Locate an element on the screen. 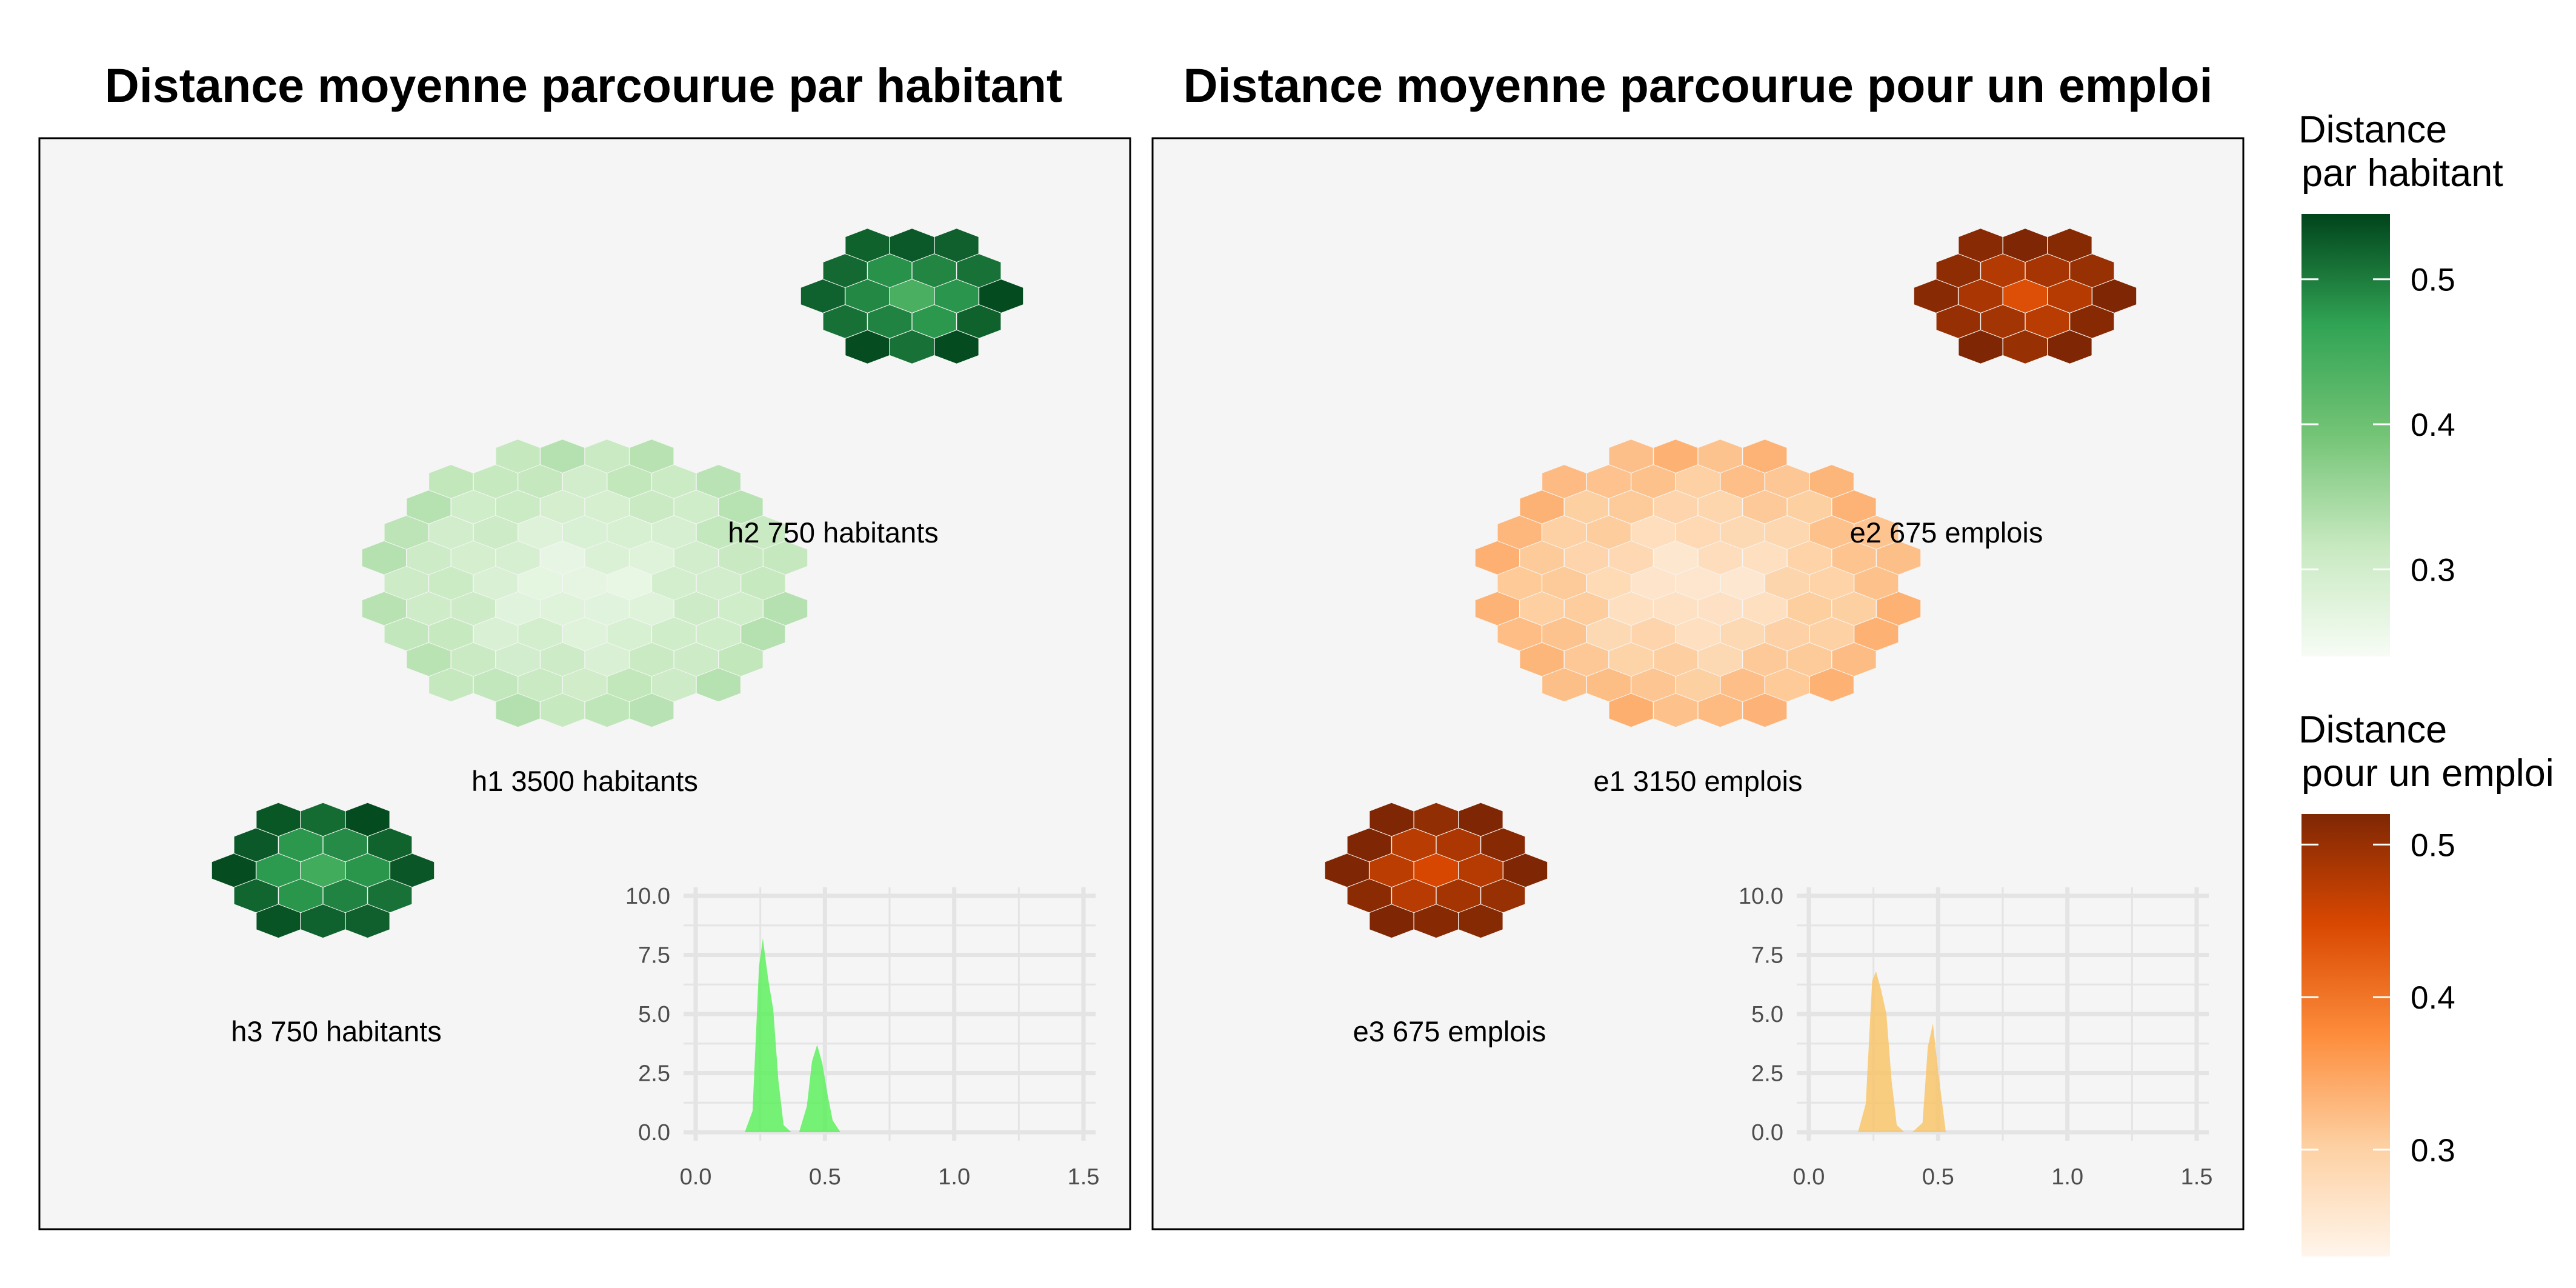 This screenshot has height=1288, width=2576. cluster-label-e3: e3 675 emplois is located at coordinates (1449, 1031).